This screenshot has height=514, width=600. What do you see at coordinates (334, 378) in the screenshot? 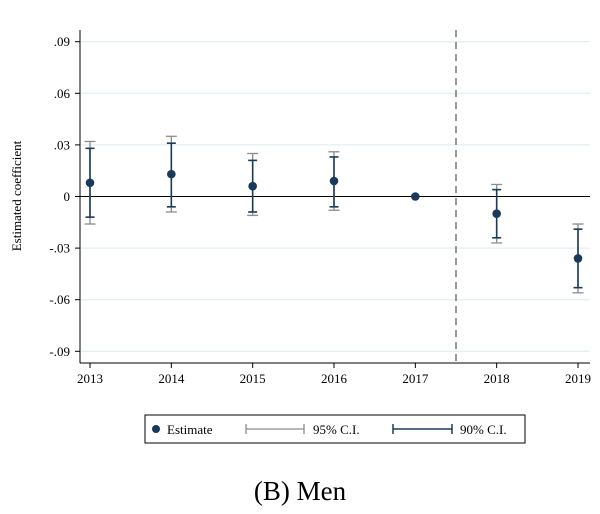
I see `x-tick-label: 2016` at bounding box center [334, 378].